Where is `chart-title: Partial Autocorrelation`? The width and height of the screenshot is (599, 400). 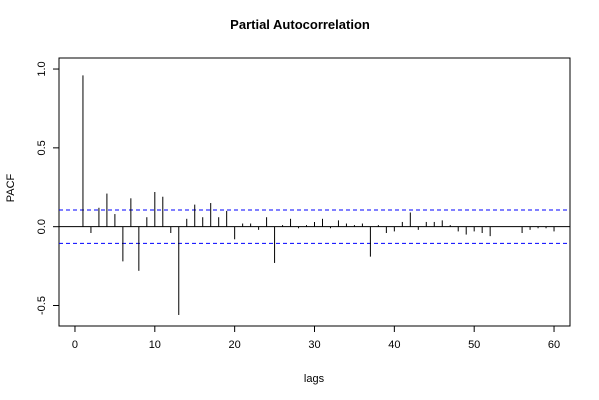 chart-title: Partial Autocorrelation is located at coordinates (300, 24).